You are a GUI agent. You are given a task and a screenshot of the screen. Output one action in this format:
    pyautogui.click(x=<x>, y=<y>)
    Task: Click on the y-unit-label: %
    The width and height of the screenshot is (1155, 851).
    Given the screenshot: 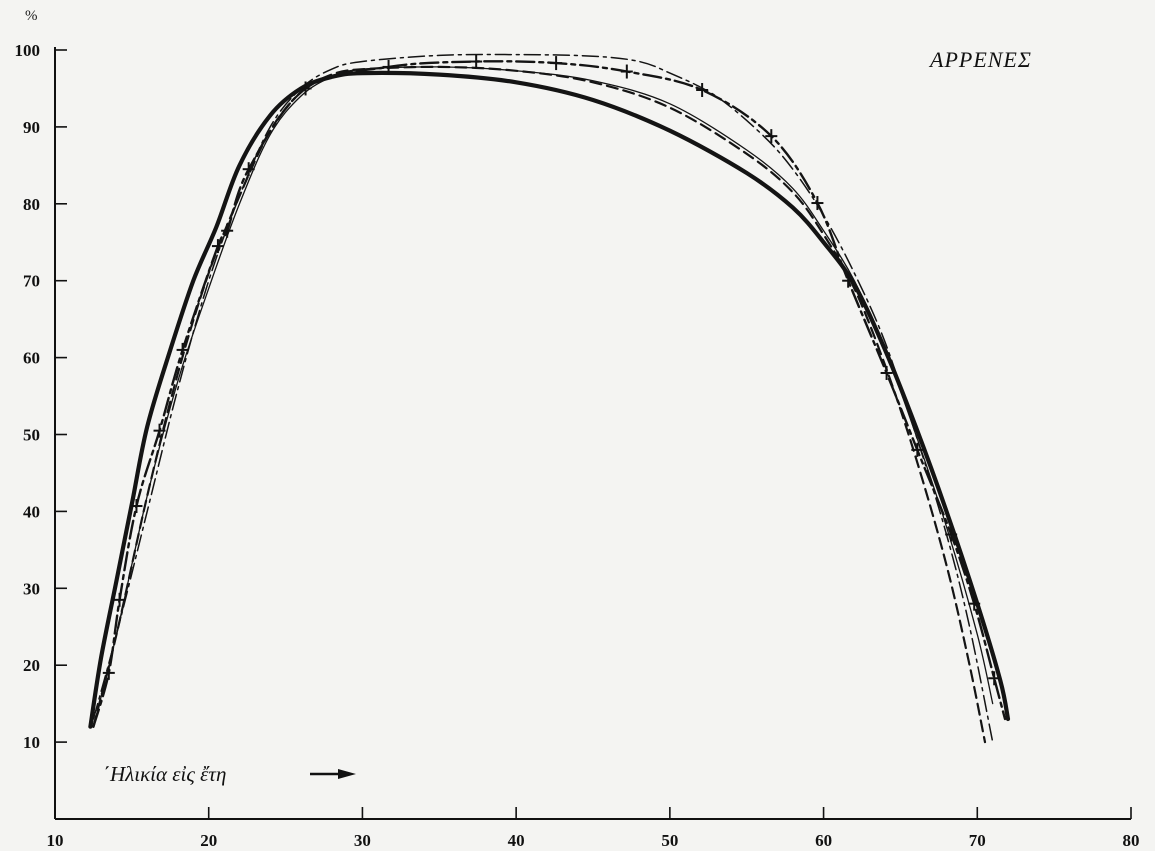 What is the action you would take?
    pyautogui.click(x=31, y=16)
    